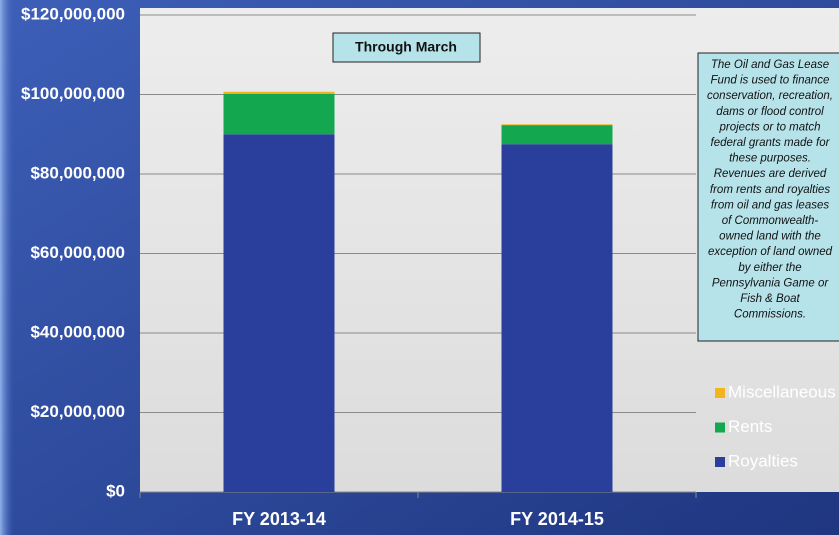  What do you see at coordinates (770, 221) in the screenshot?
I see `annotation-line: of Commonwealth-` at bounding box center [770, 221].